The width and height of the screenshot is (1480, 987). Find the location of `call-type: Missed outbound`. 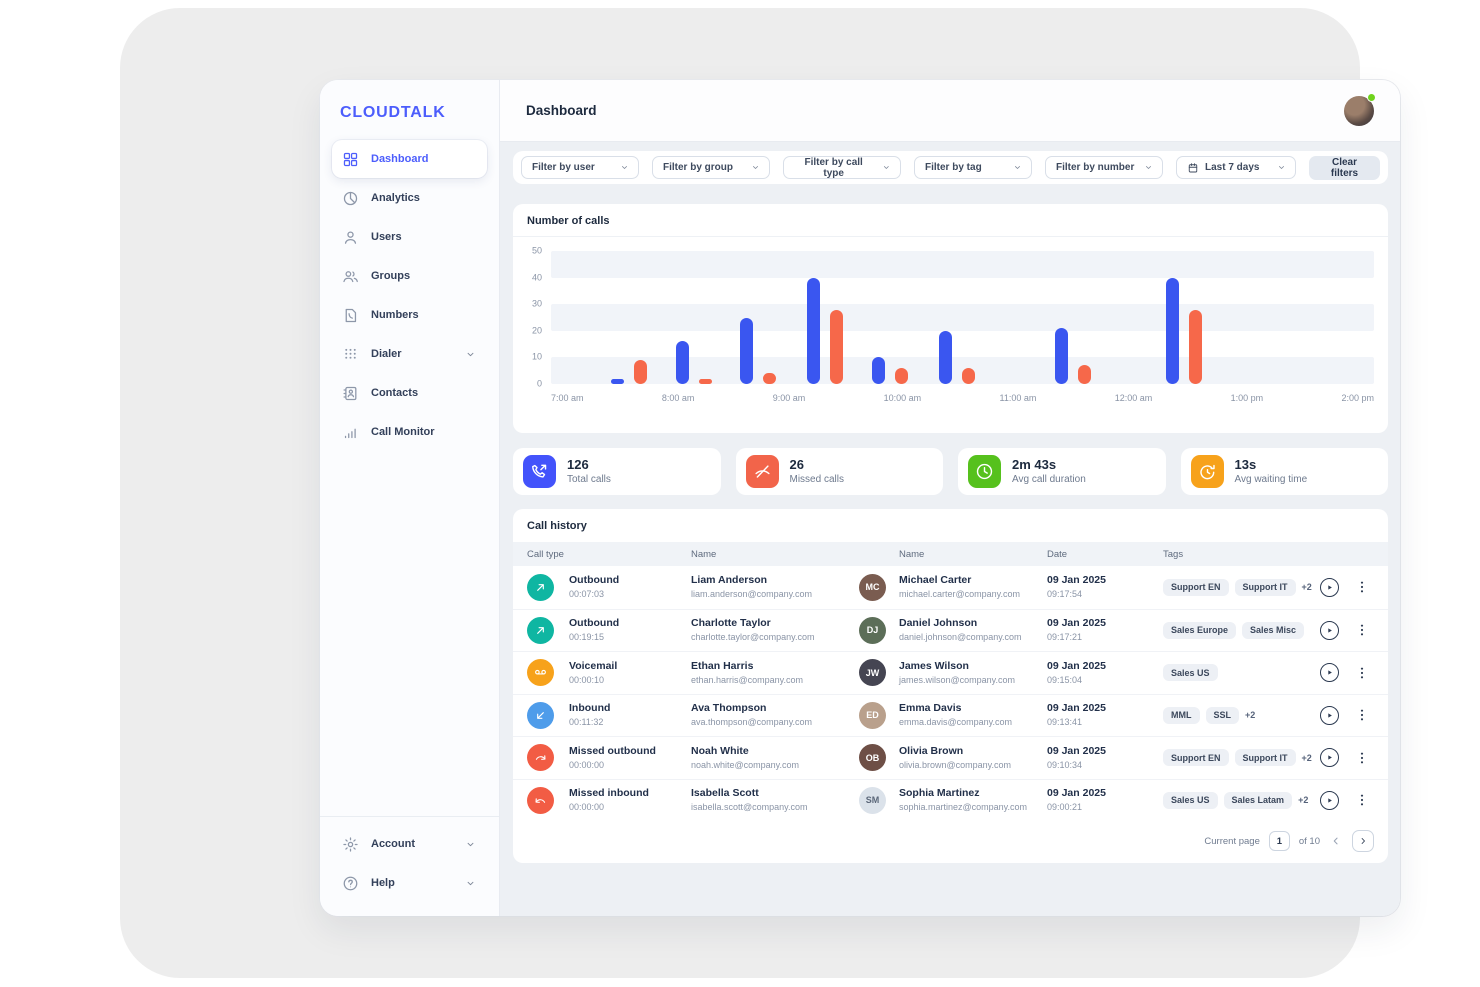

call-type: Missed outbound is located at coordinates (612, 750).